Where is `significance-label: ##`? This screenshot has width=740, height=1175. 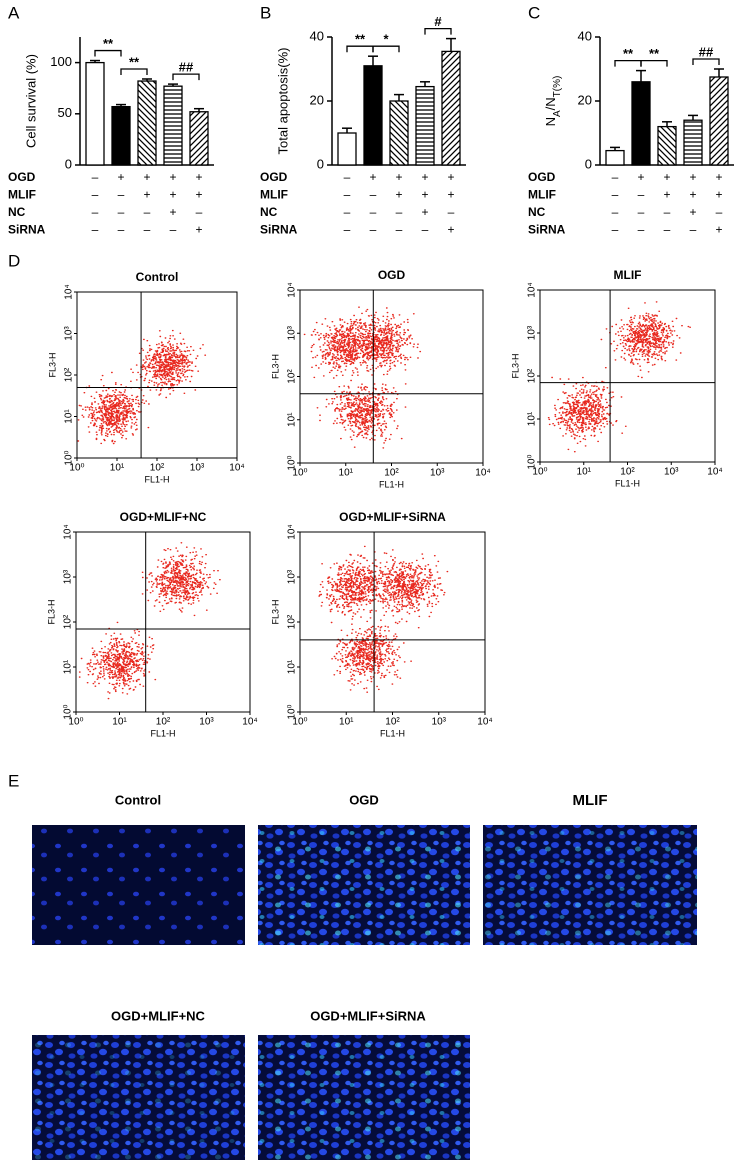
significance-label: ## is located at coordinates (706, 51).